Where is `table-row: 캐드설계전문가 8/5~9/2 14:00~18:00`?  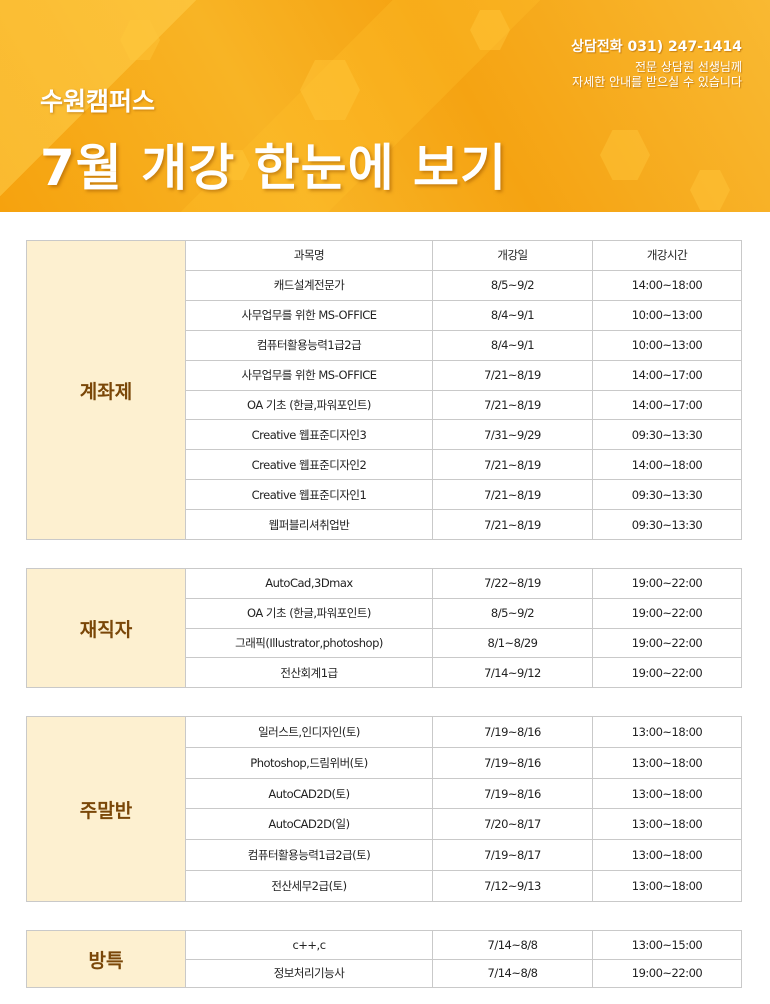 table-row: 캐드설계전문가 8/5~9/2 14:00~18:00 is located at coordinates (463, 284).